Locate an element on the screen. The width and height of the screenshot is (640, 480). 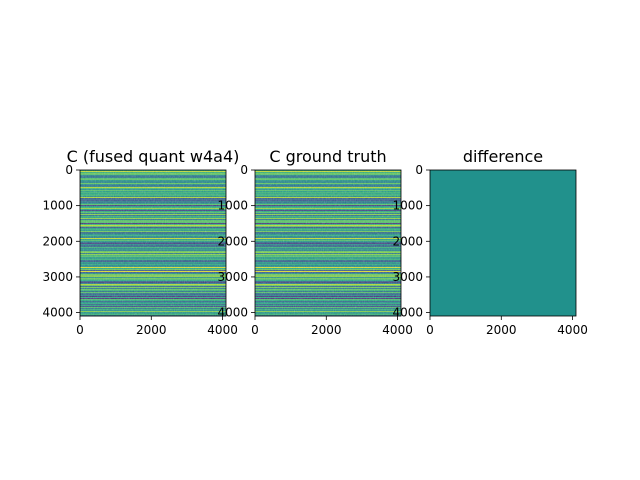
heatmap-fill is located at coordinates (503, 243).